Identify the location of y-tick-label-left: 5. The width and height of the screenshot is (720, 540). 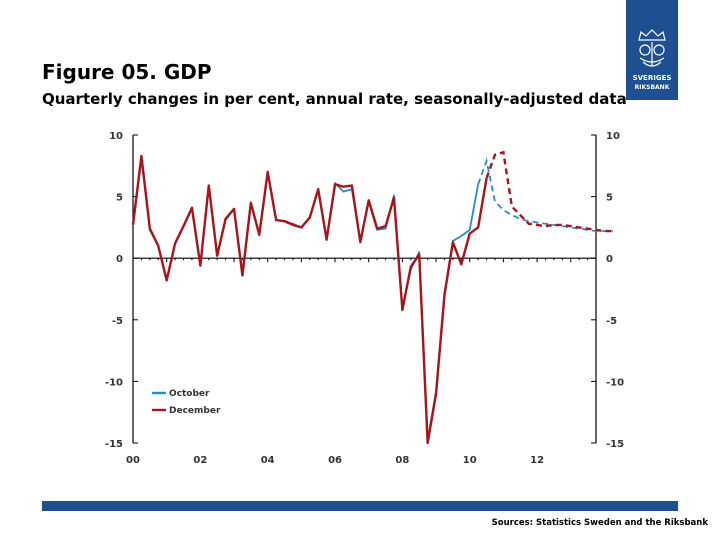
(119, 198).